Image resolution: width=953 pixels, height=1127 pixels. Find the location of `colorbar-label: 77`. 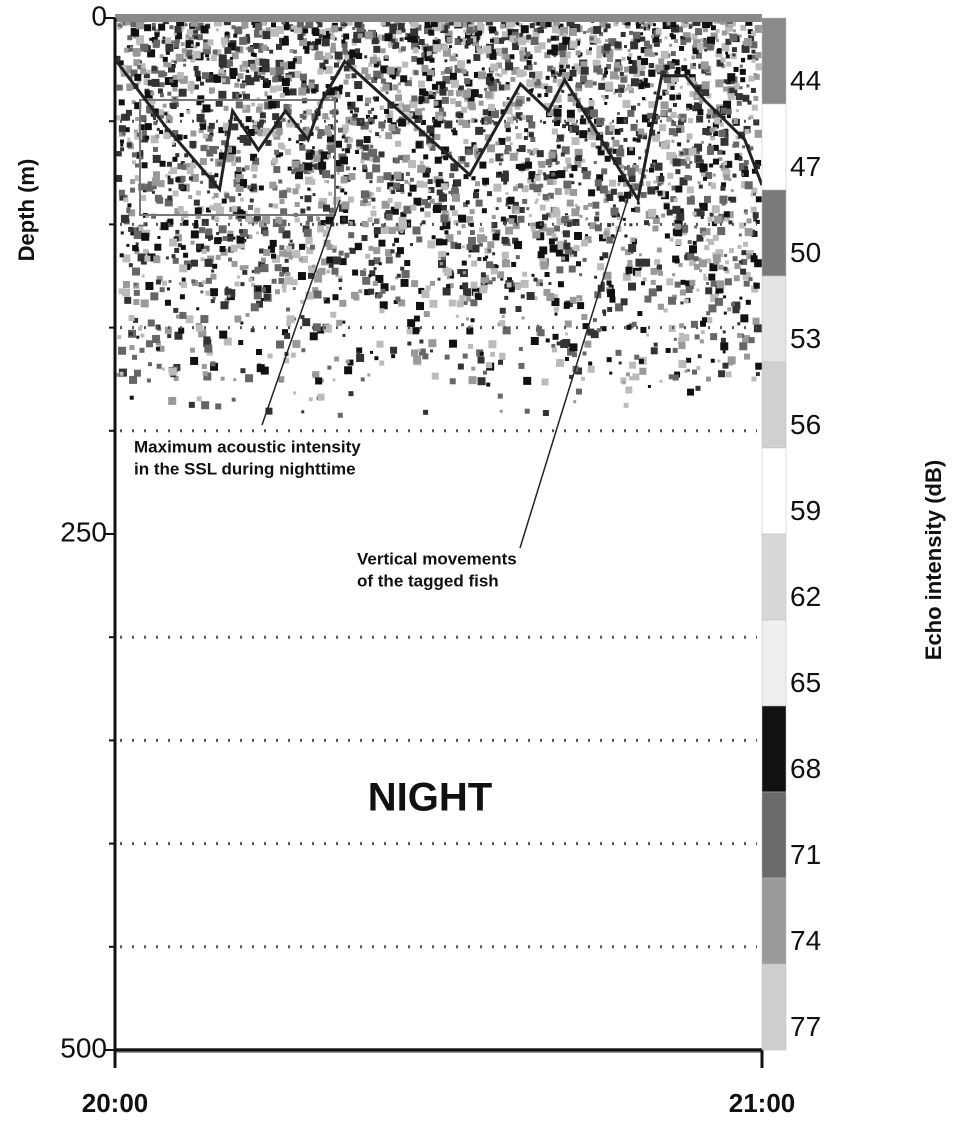

colorbar-label: 77 is located at coordinates (805, 1026).